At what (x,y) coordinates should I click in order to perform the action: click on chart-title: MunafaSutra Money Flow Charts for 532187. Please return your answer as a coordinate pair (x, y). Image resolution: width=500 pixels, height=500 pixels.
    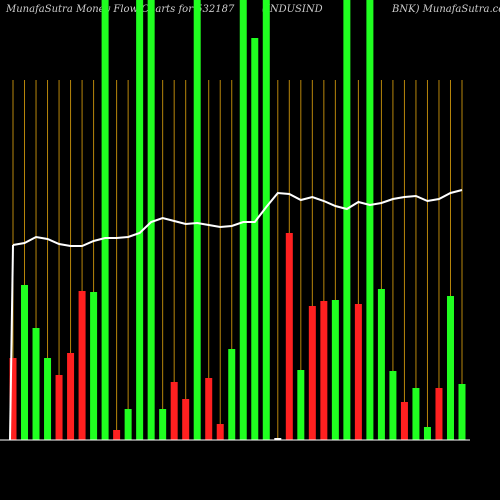
    Looking at the image, I should click on (120, 9).